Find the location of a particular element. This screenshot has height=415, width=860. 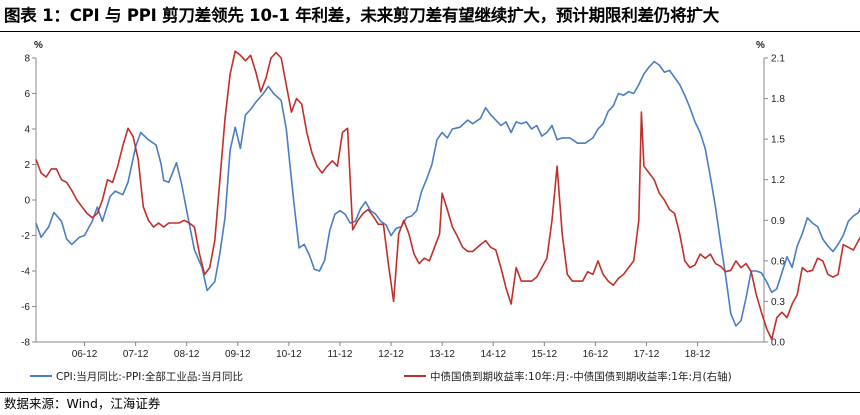

x-tick-label: 11-12 is located at coordinates (340, 354).